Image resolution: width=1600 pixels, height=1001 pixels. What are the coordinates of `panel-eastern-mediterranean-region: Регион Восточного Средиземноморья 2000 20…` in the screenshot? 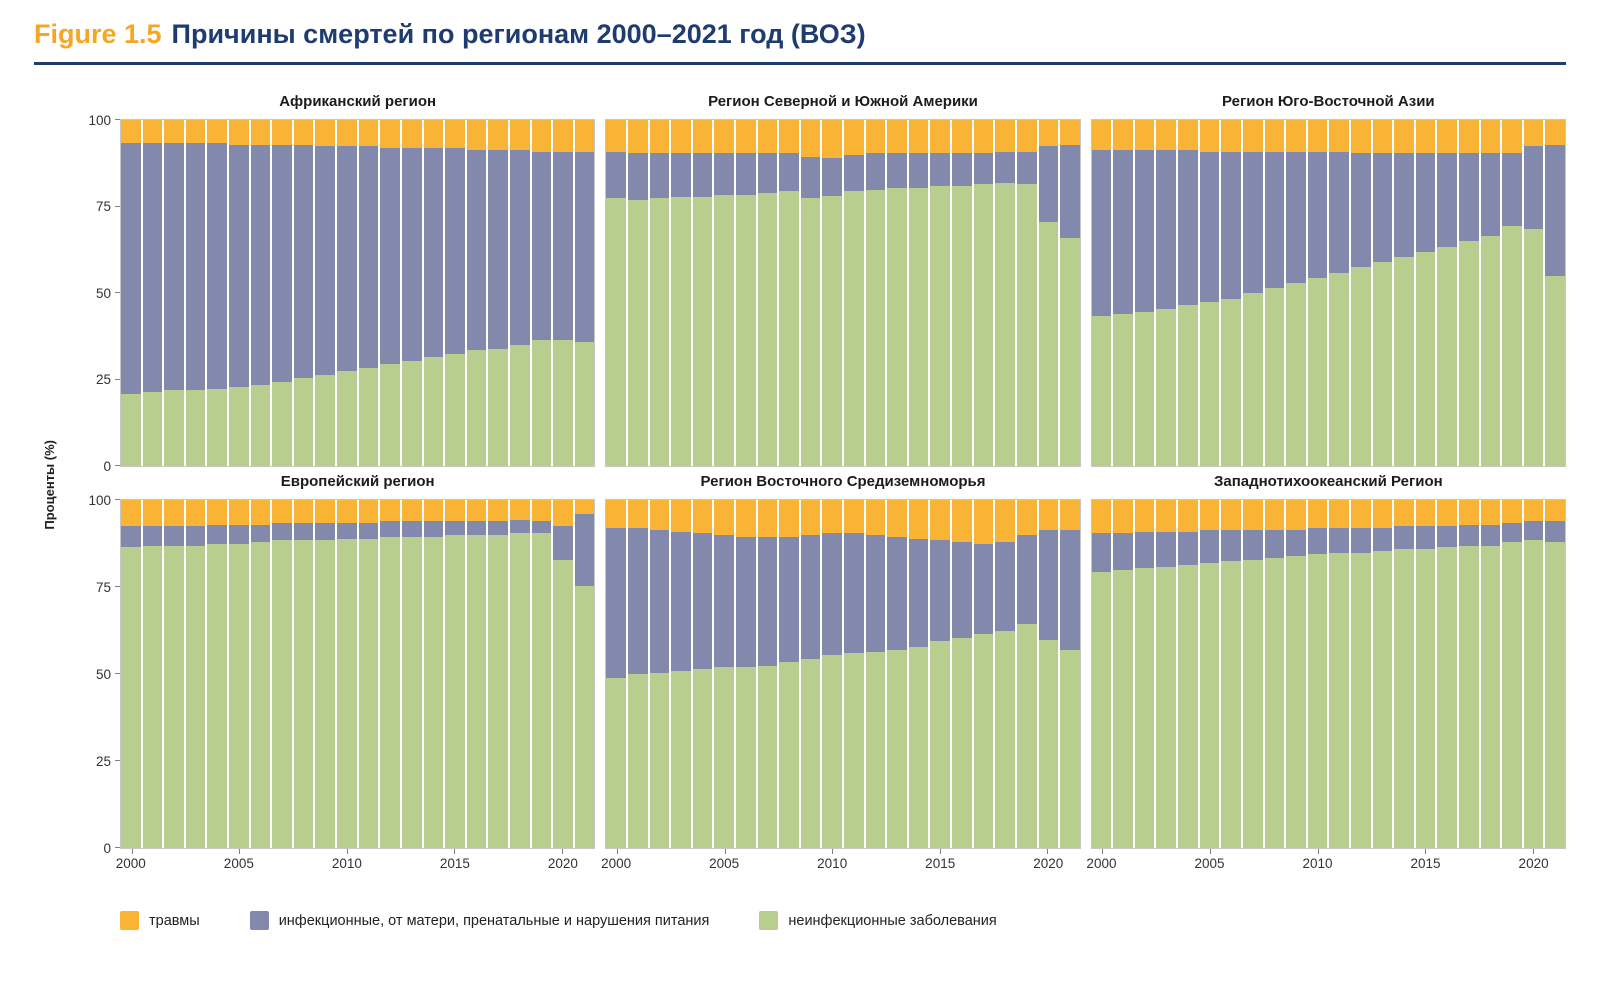 It's located at (841, 674).